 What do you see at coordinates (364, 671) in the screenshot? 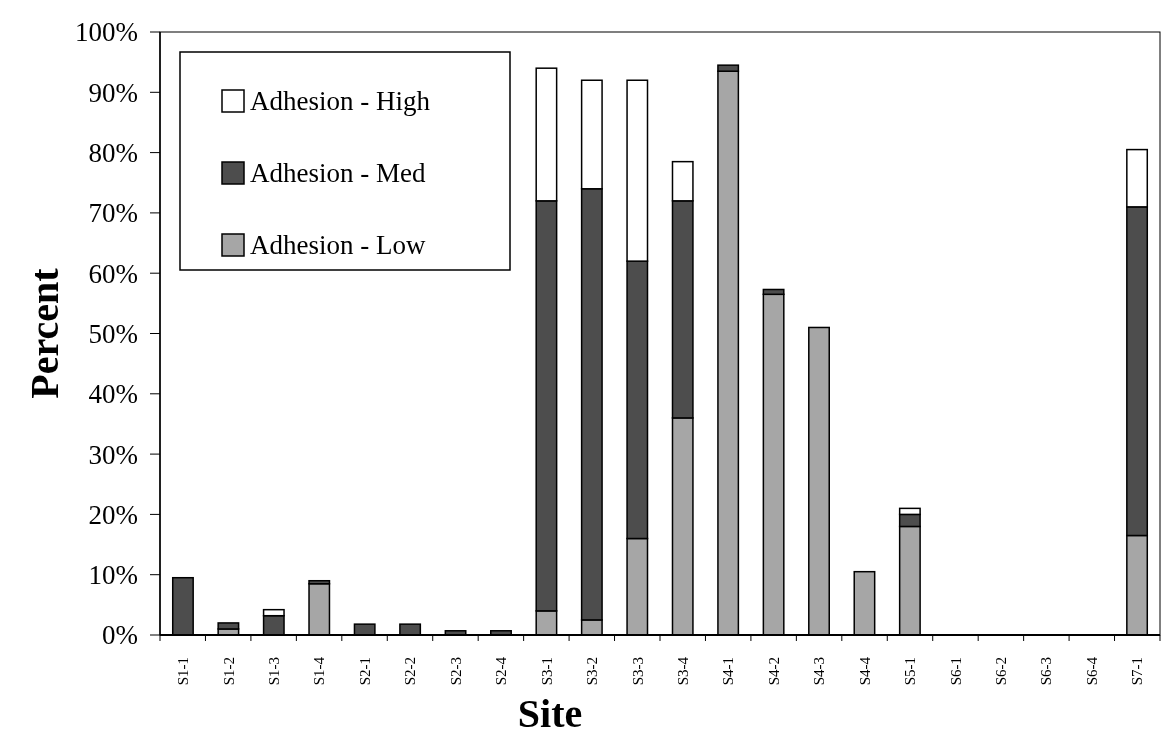
I see `x-tick-label: S2-1` at bounding box center [364, 671].